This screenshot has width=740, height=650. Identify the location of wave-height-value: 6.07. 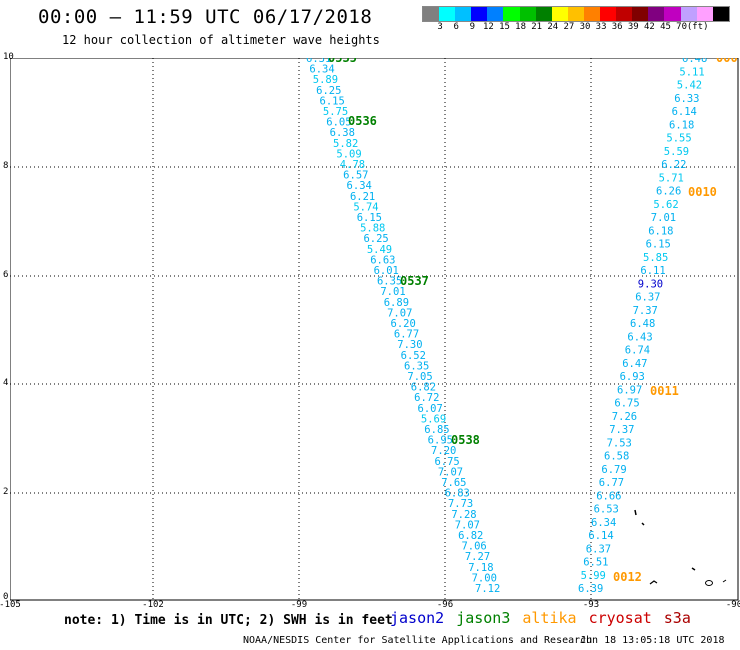
(430, 409).